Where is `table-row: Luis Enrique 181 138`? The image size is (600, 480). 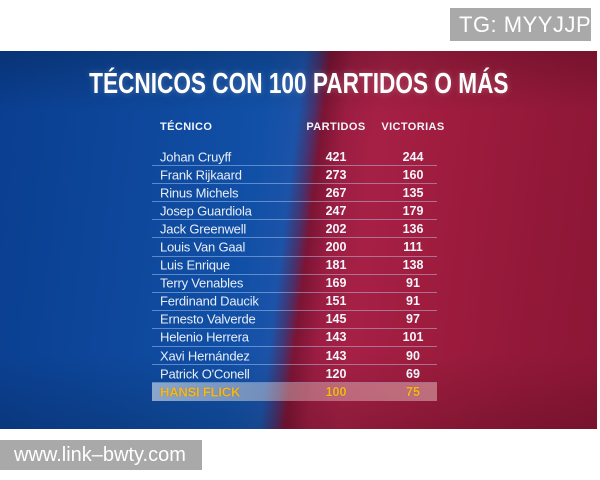 table-row: Luis Enrique 181 138 is located at coordinates (294, 266).